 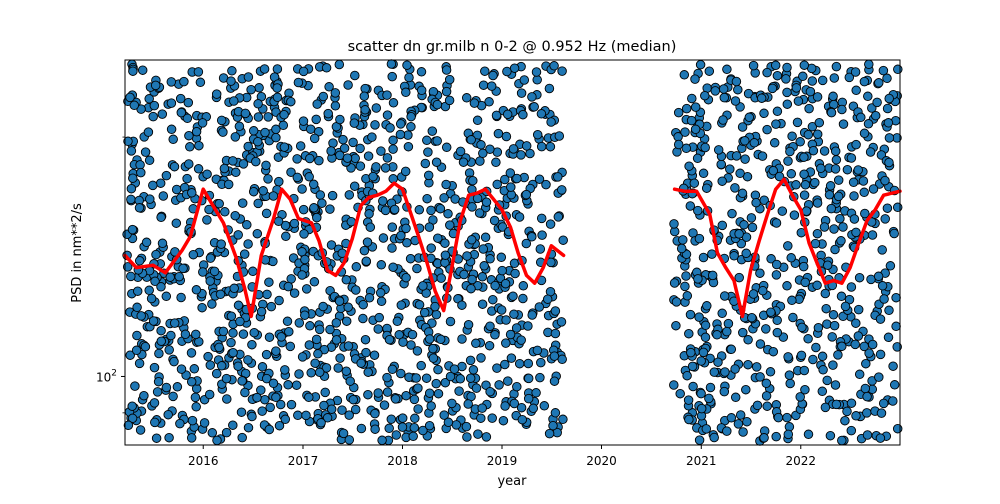 What do you see at coordinates (344, 250) in the screenshot?
I see `median-line-segment` at bounding box center [344, 250].